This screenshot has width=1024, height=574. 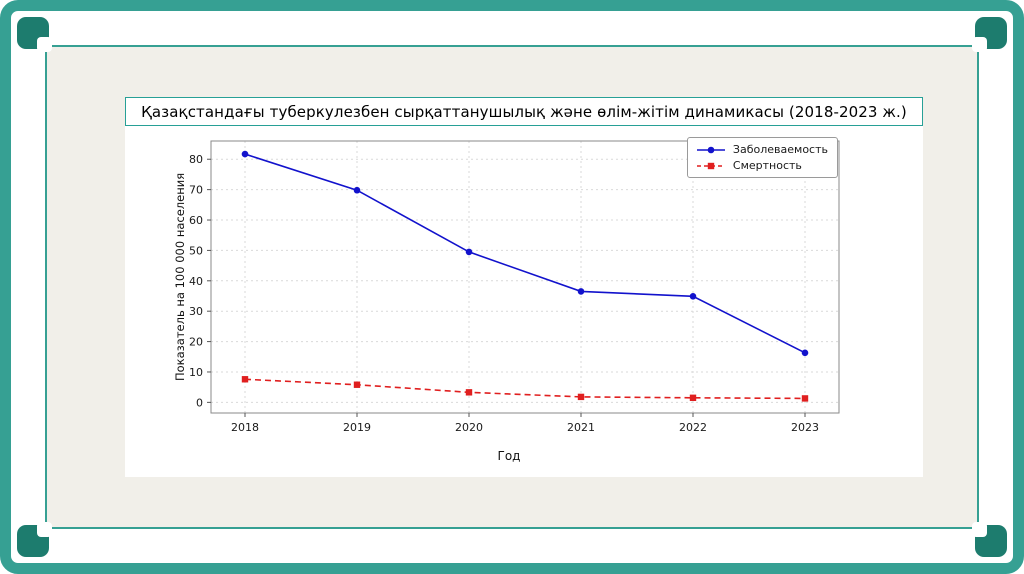 What do you see at coordinates (199, 402) in the screenshot?
I see `svg-text: 0` at bounding box center [199, 402].